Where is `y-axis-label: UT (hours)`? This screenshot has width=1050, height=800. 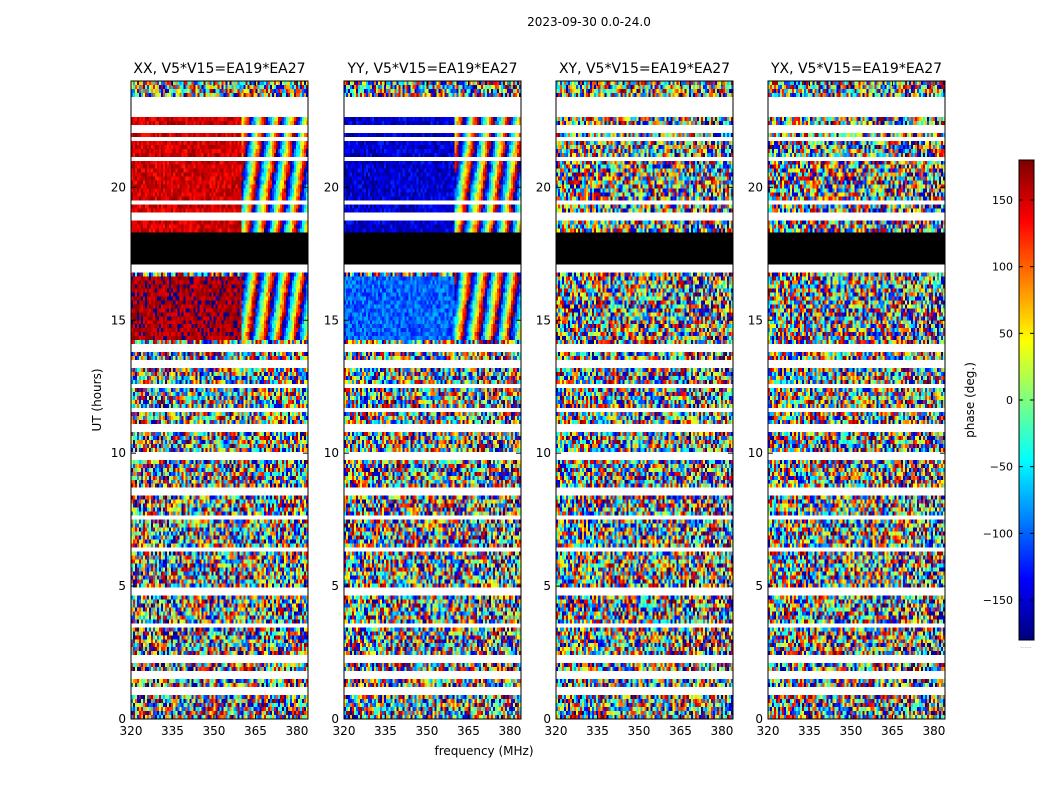 y-axis-label: UT (hours) is located at coordinates (97, 399).